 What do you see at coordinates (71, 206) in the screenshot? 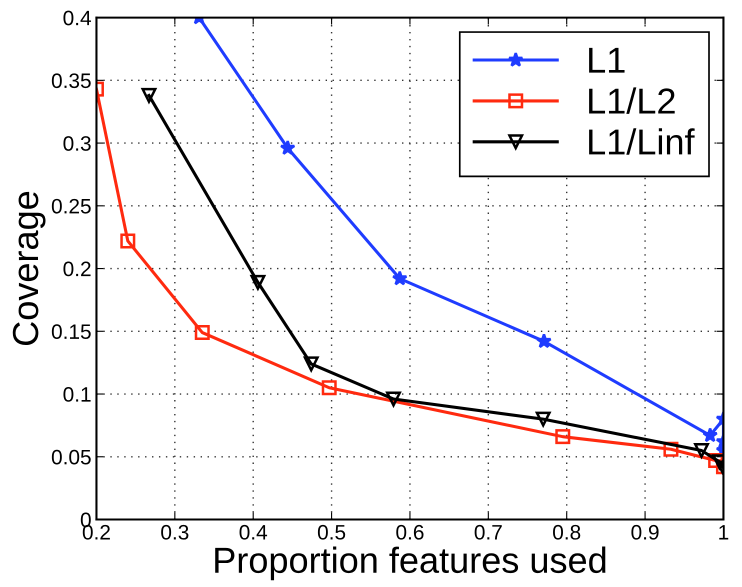
I see `y-tick-label: 0.25` at bounding box center [71, 206].